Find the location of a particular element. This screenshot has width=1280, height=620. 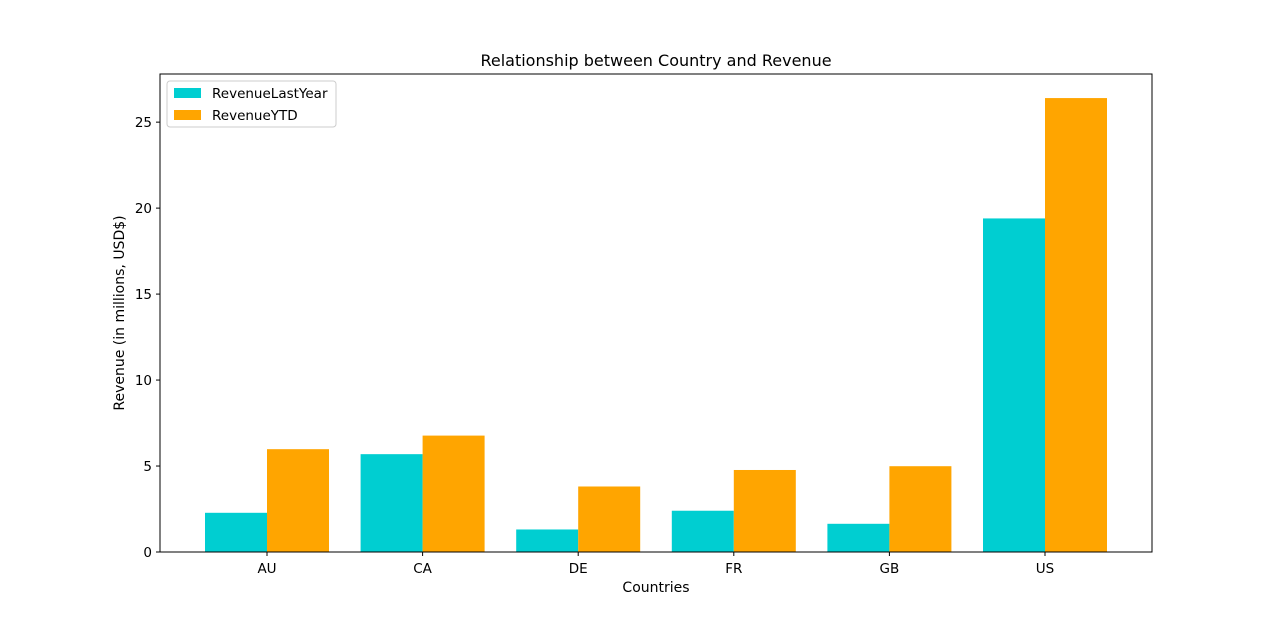

y-tick-label: 0 is located at coordinates (147, 553).